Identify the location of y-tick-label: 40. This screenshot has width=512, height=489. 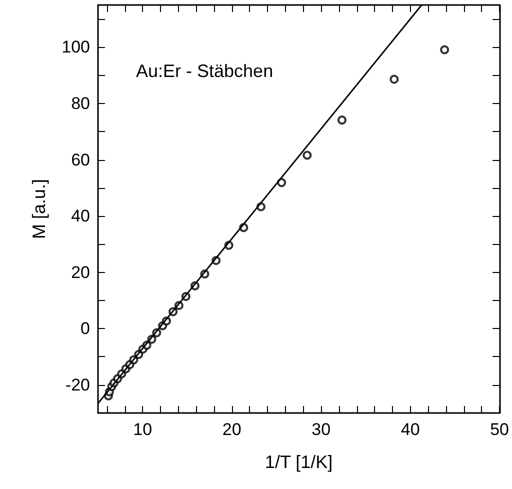
(80, 216).